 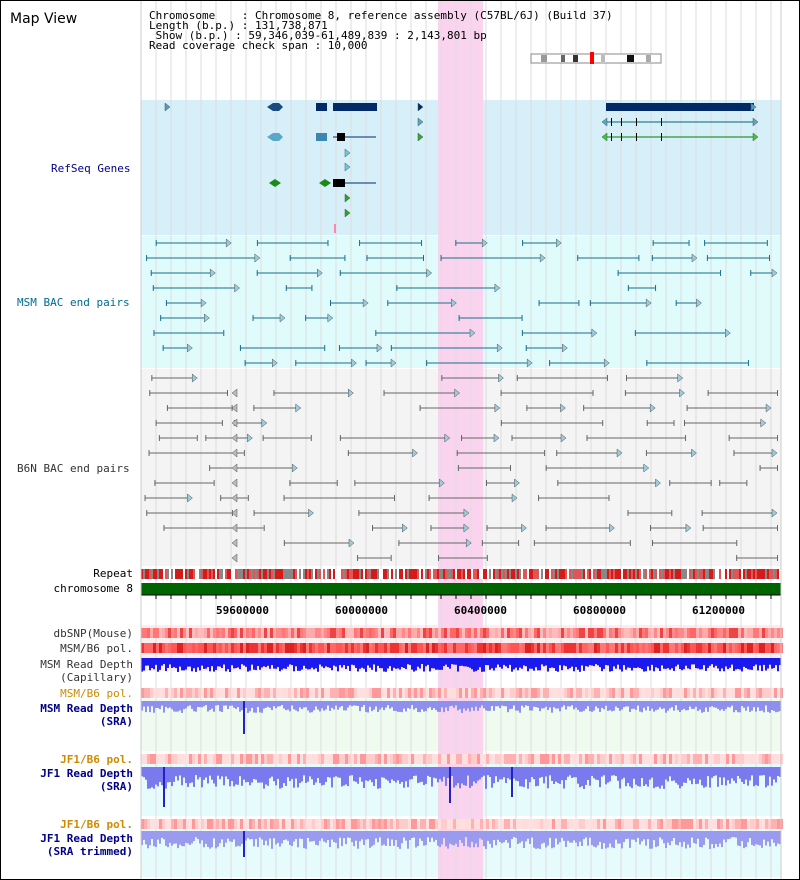 I want to click on track-label-dbsnp: dbSNP(Mouse), so click(x=93, y=633).